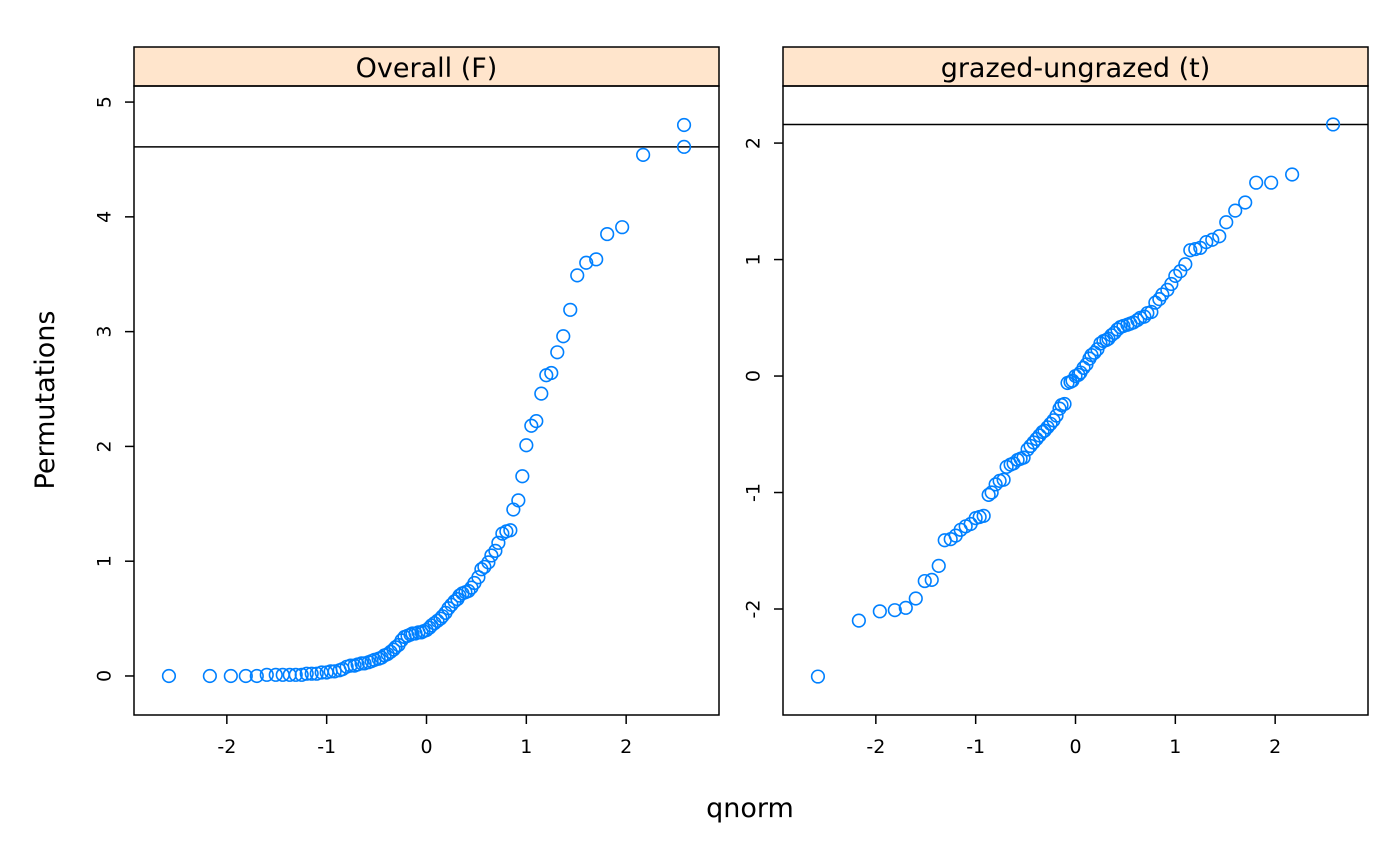 This screenshot has height=866, width=1400. Describe the element at coordinates (105, 217) in the screenshot. I see `y-tick-label: 4` at that location.